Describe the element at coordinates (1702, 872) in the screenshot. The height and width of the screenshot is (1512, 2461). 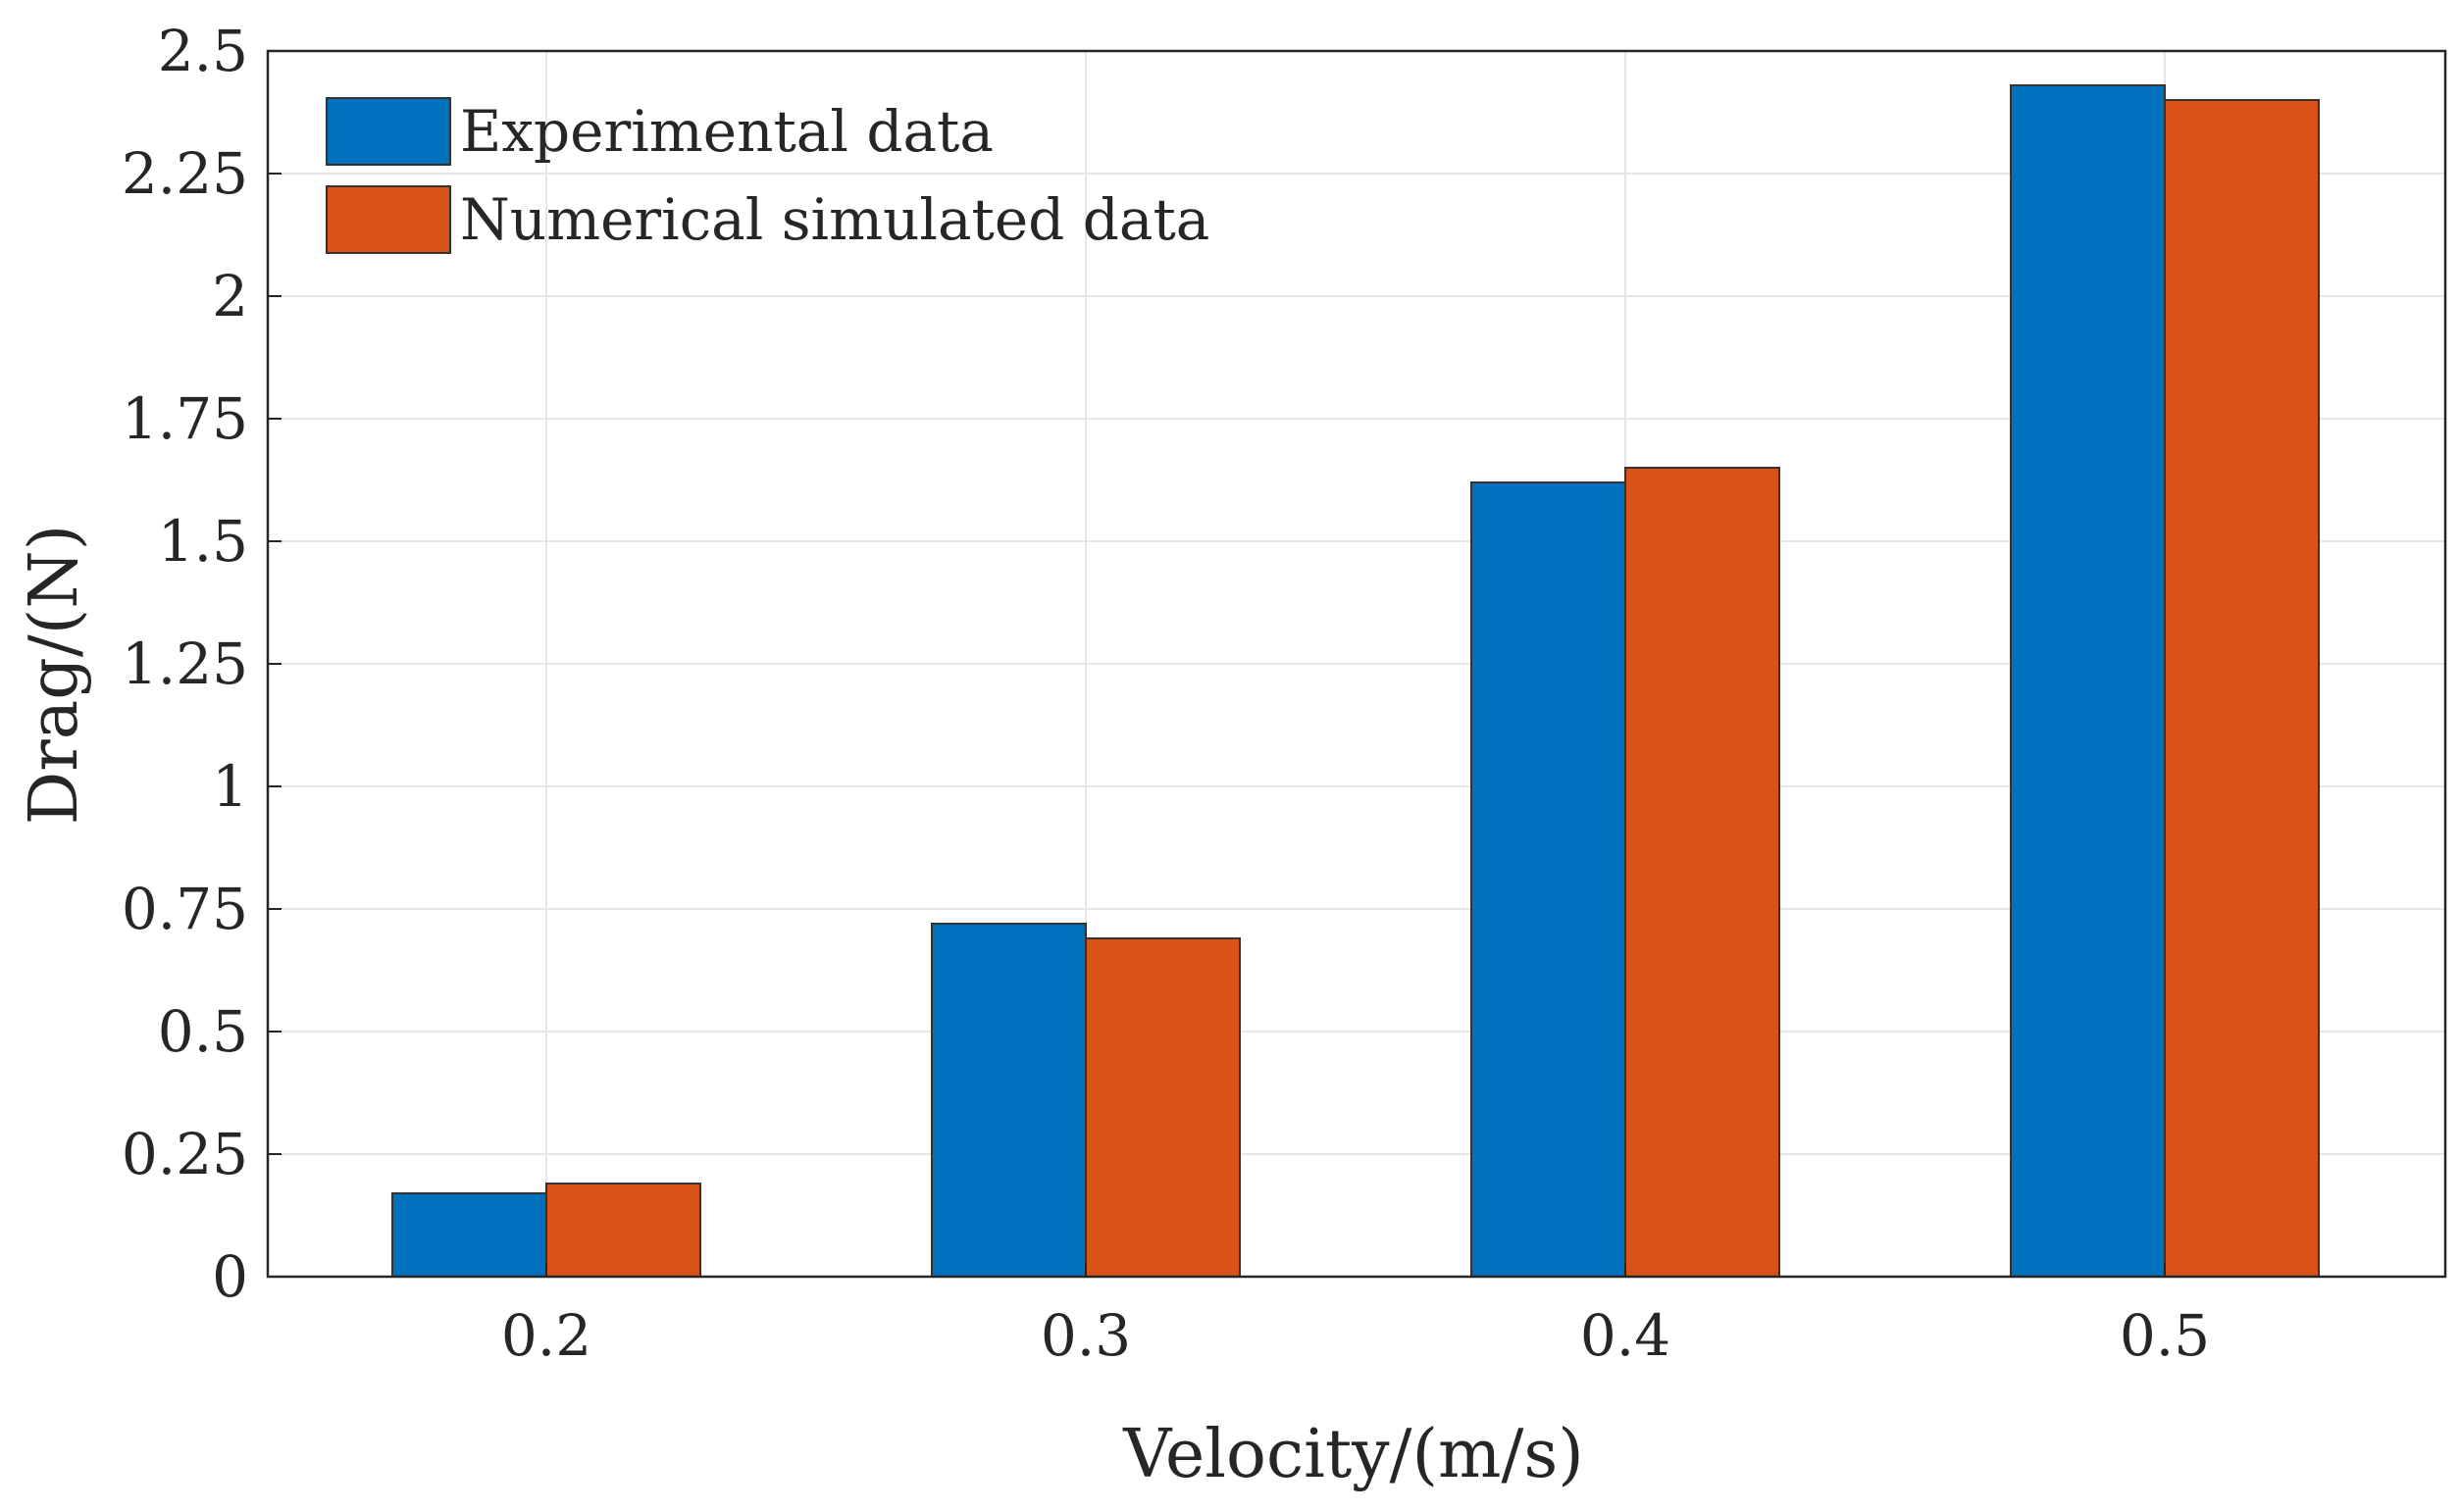
I see `bar-numerical-0.4` at that location.